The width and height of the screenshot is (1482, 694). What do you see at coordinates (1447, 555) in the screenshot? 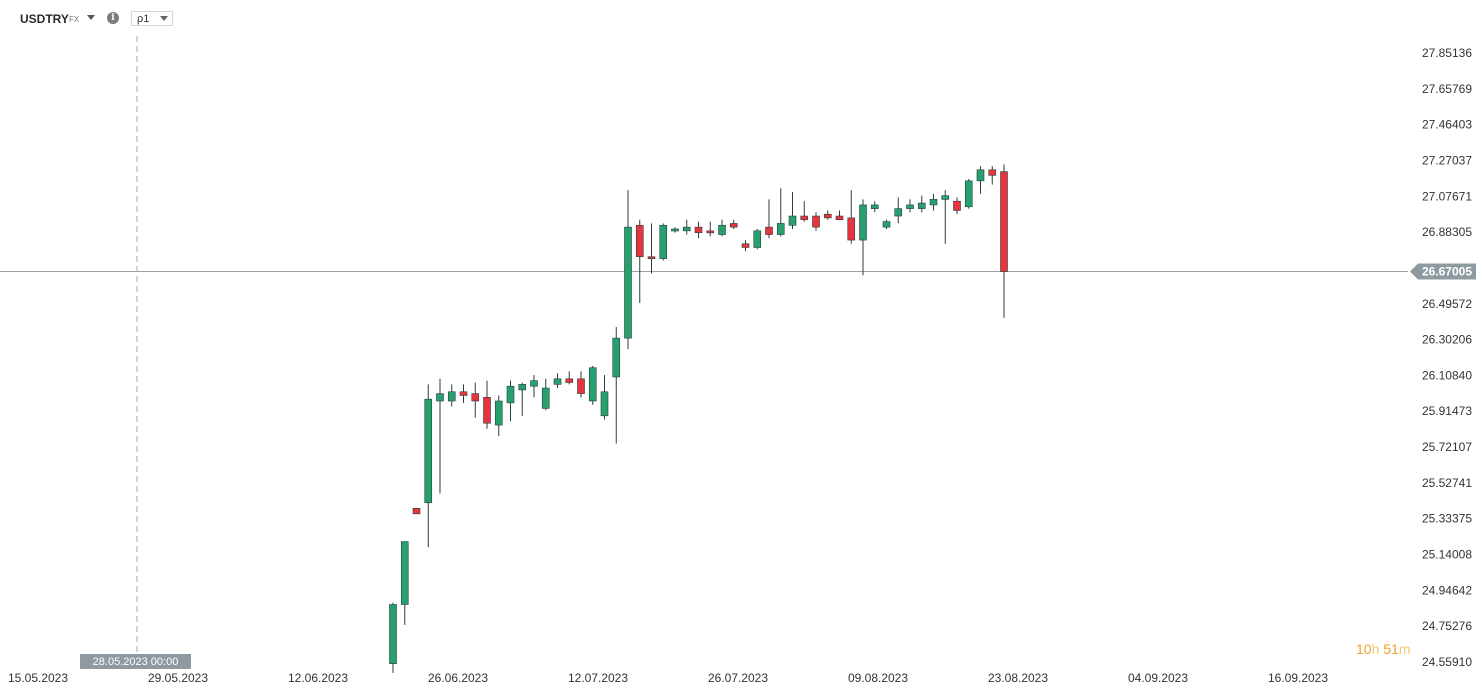
I see `y-tick-label: 25.14008` at bounding box center [1447, 555].